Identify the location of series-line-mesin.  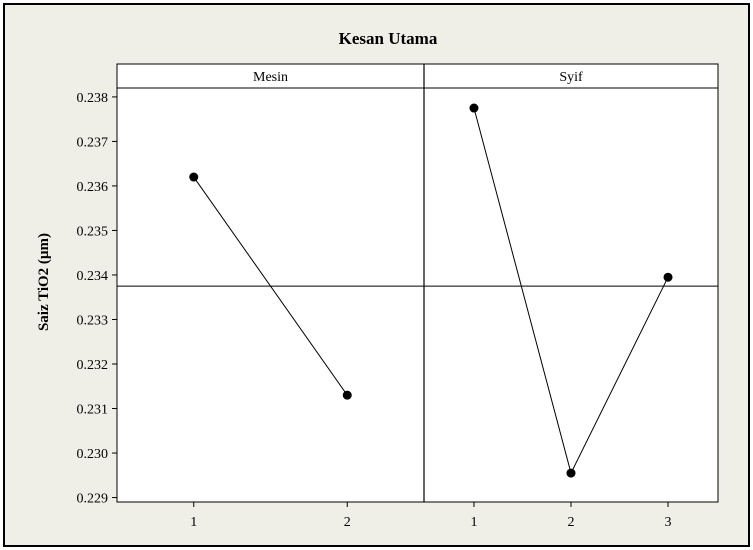
(270, 286).